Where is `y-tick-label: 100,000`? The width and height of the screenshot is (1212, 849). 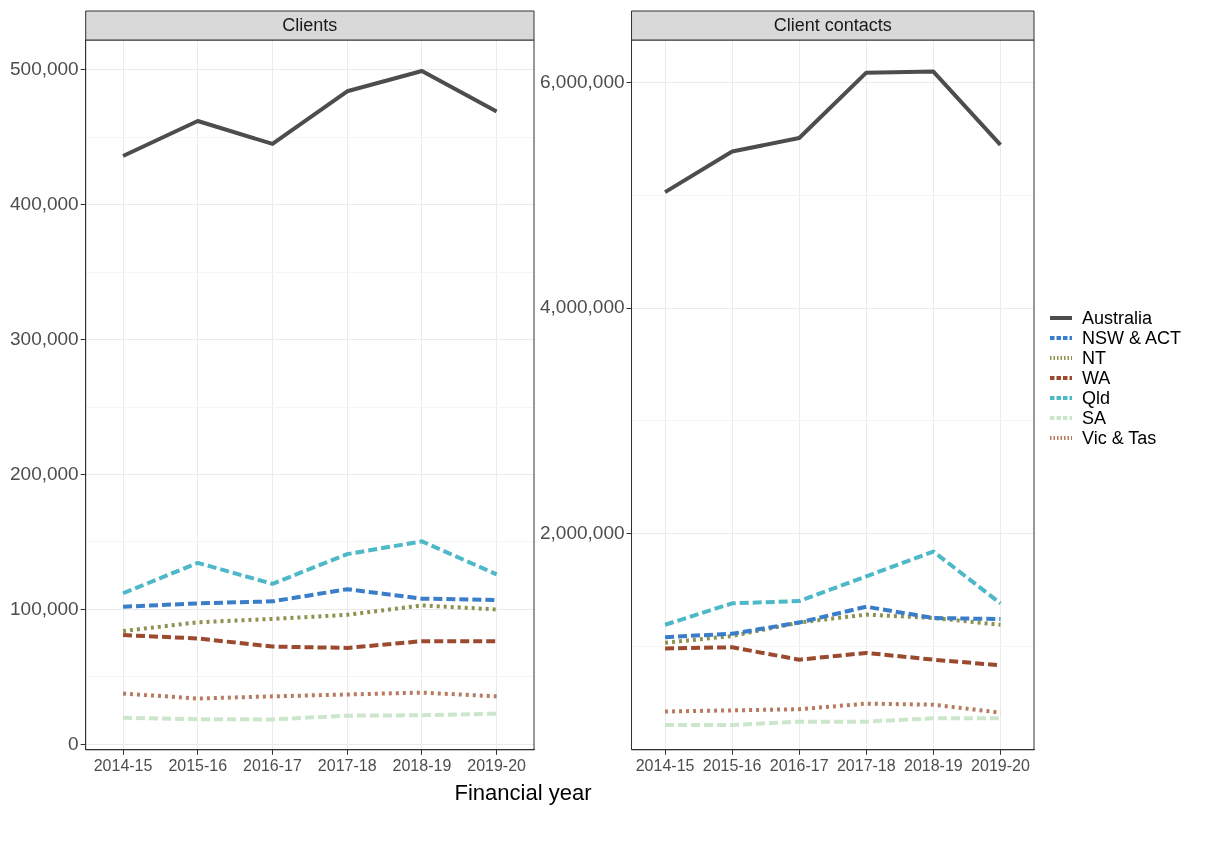 y-tick-label: 100,000 is located at coordinates (44, 608).